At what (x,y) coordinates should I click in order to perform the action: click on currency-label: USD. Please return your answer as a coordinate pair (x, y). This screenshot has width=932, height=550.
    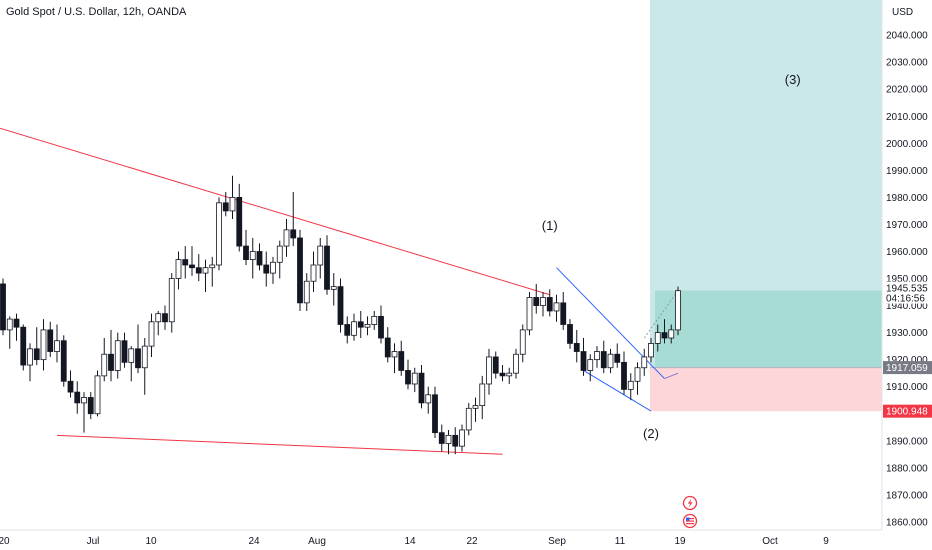
    Looking at the image, I should click on (902, 12).